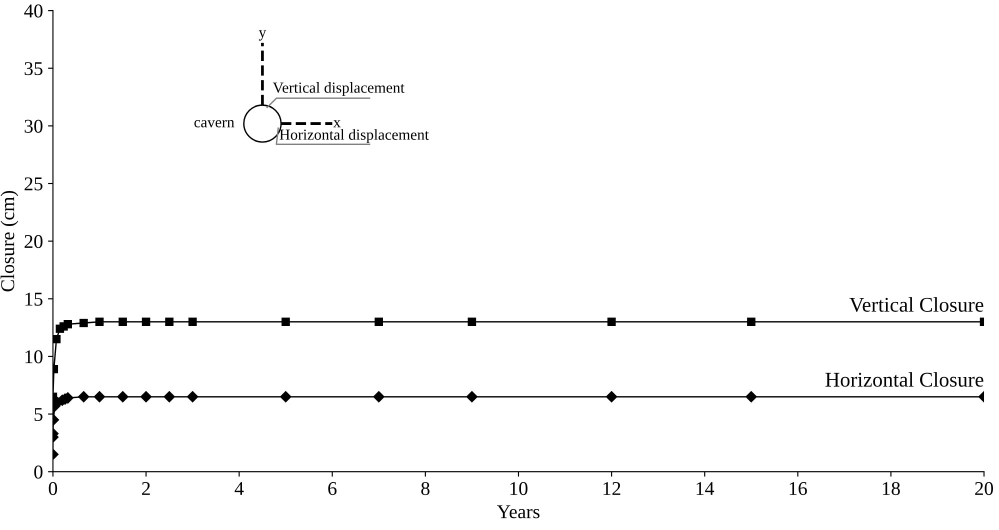 The width and height of the screenshot is (999, 530). Describe the element at coordinates (53, 489) in the screenshot. I see `x-tick-label: 0` at that location.